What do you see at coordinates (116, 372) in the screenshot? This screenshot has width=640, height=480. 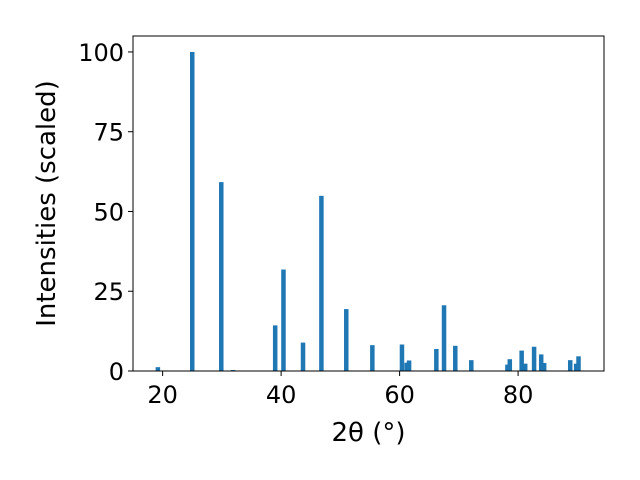 I see `y-tick-label: 0` at bounding box center [116, 372].